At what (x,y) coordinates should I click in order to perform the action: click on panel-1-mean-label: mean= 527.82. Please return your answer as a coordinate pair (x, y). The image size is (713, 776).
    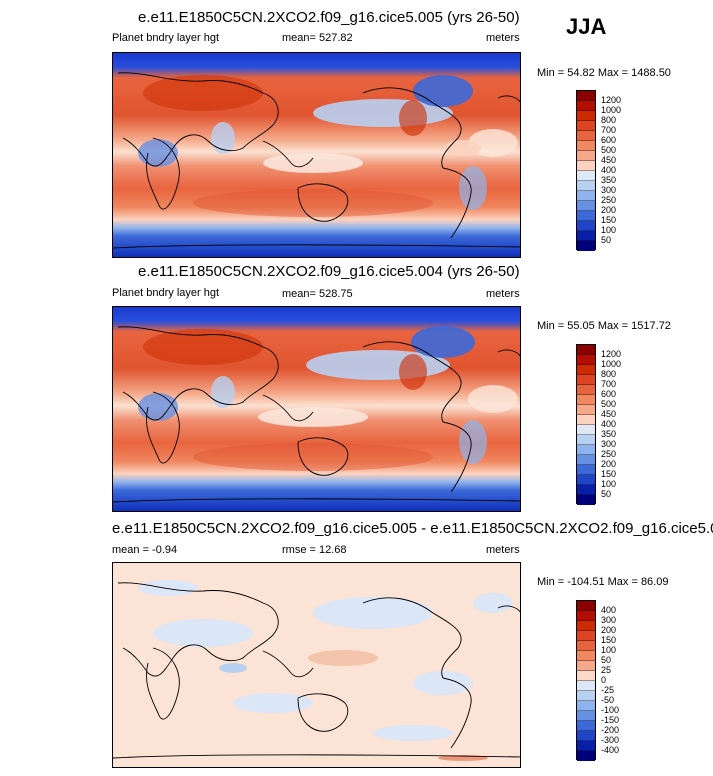
    Looking at the image, I should click on (317, 38).